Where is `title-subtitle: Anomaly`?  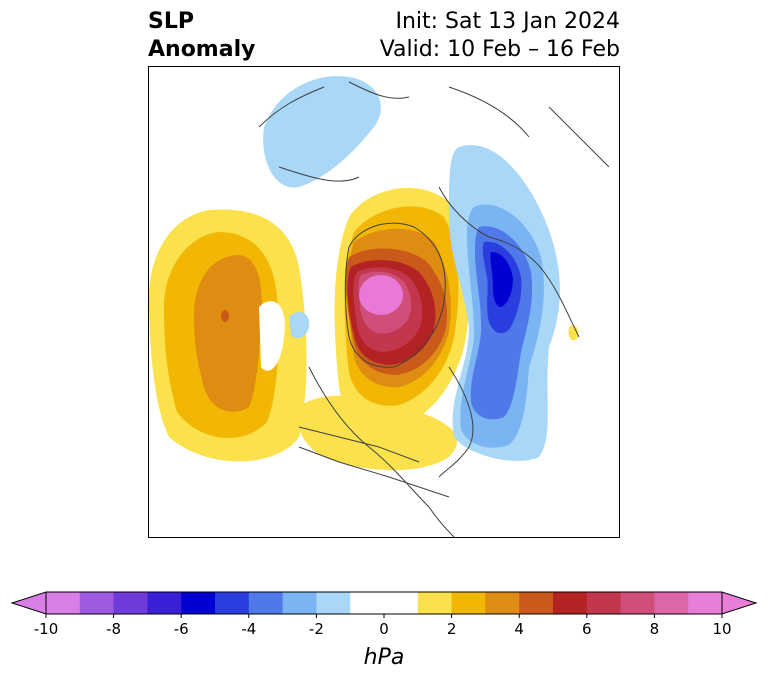
title-subtitle: Anomaly is located at coordinates (202, 49).